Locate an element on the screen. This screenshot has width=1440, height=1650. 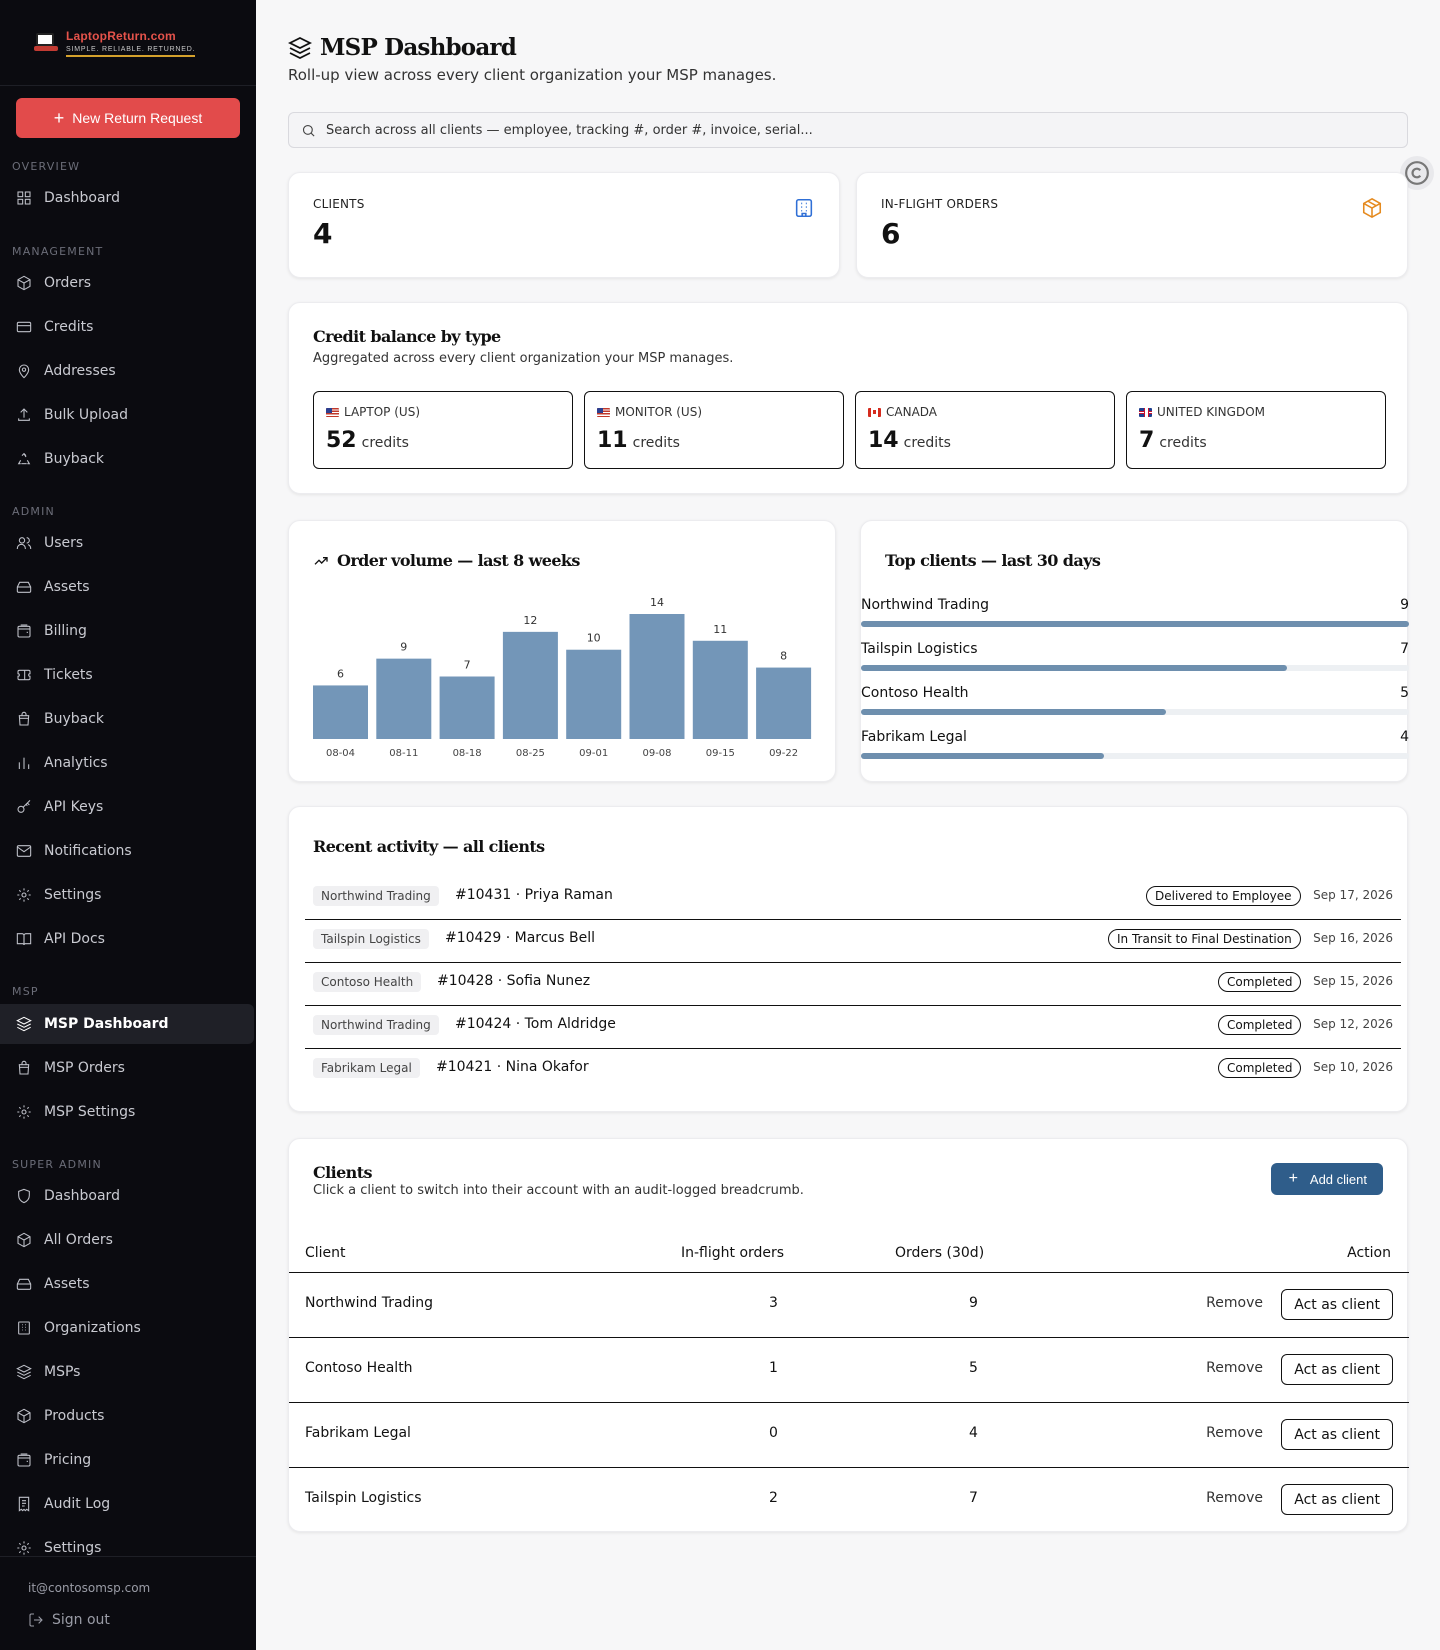
sidebar-item-management-credits: Credits is located at coordinates (128, 327).